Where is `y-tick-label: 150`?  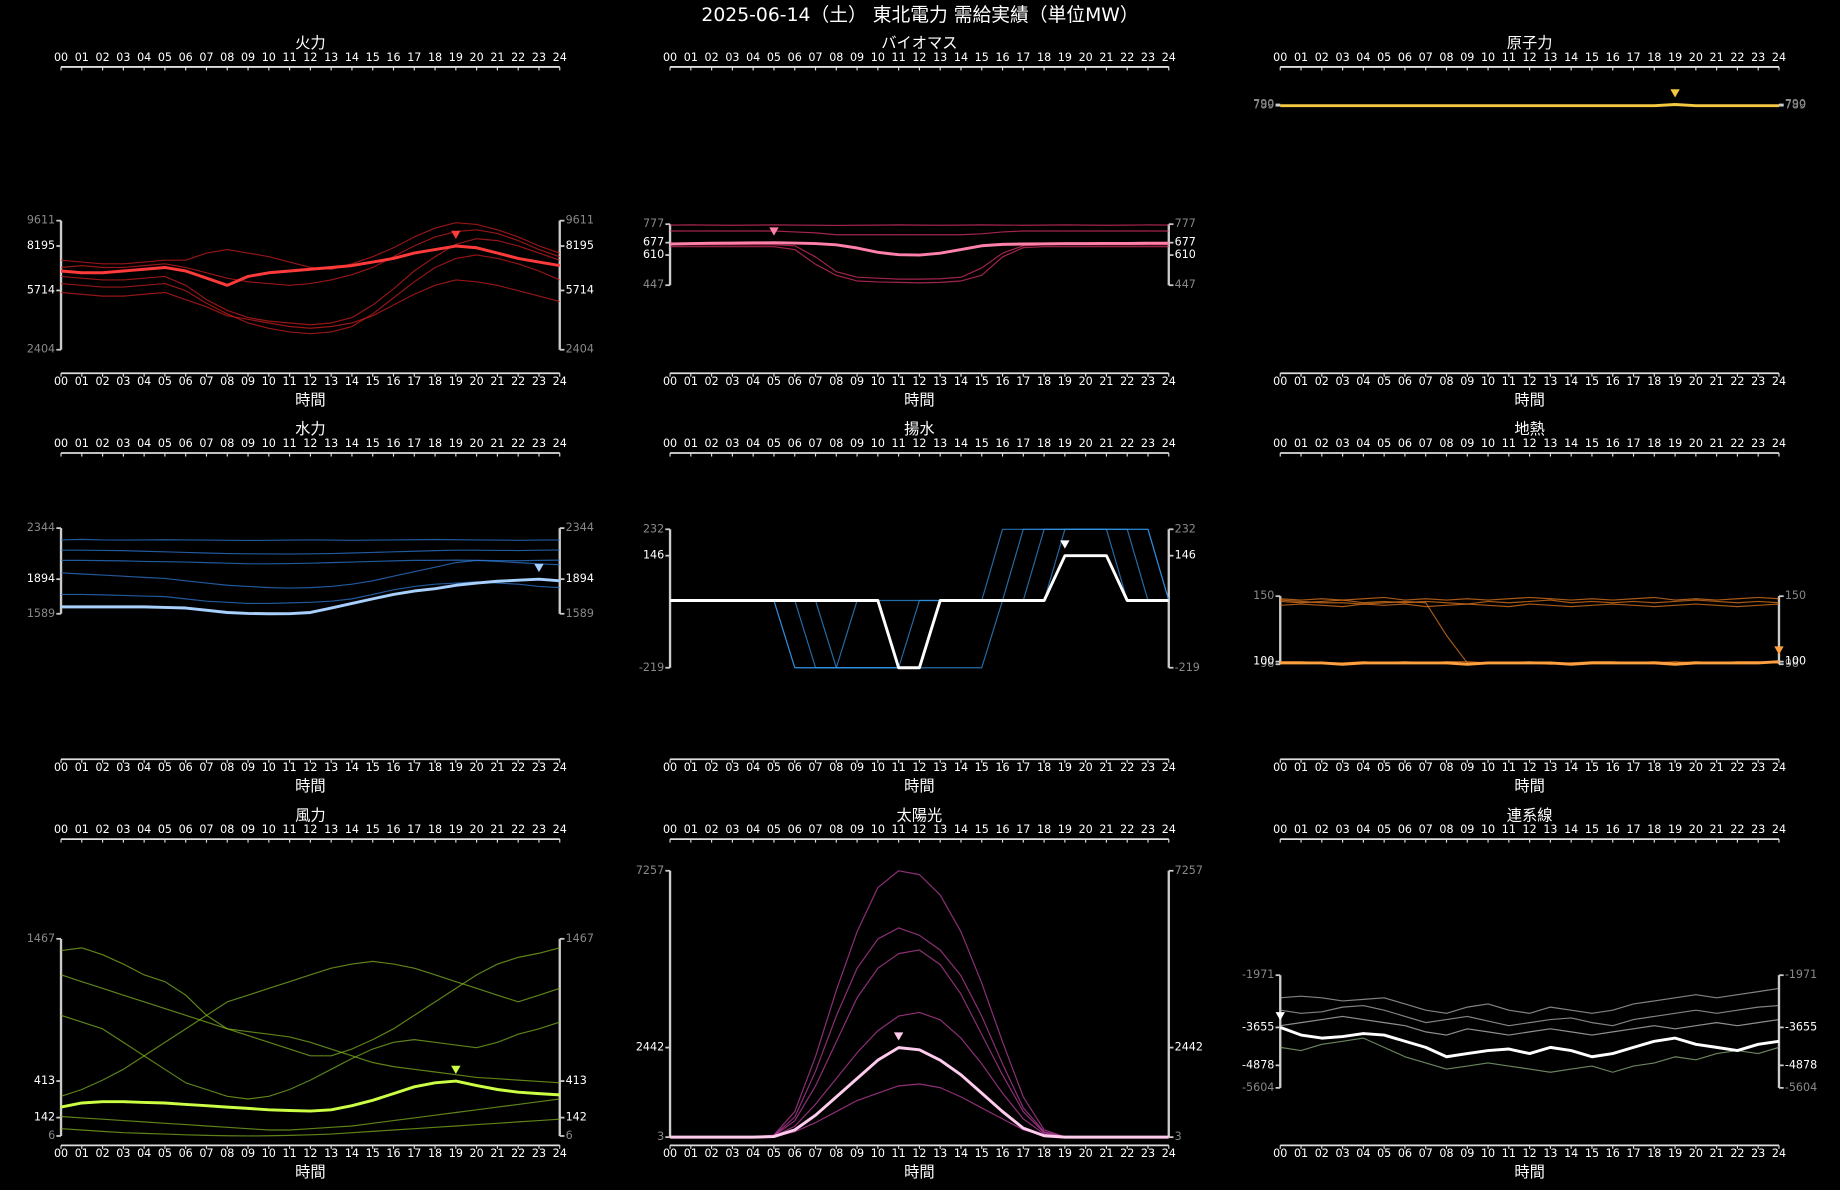
y-tick-label: 150 is located at coordinates (1795, 595).